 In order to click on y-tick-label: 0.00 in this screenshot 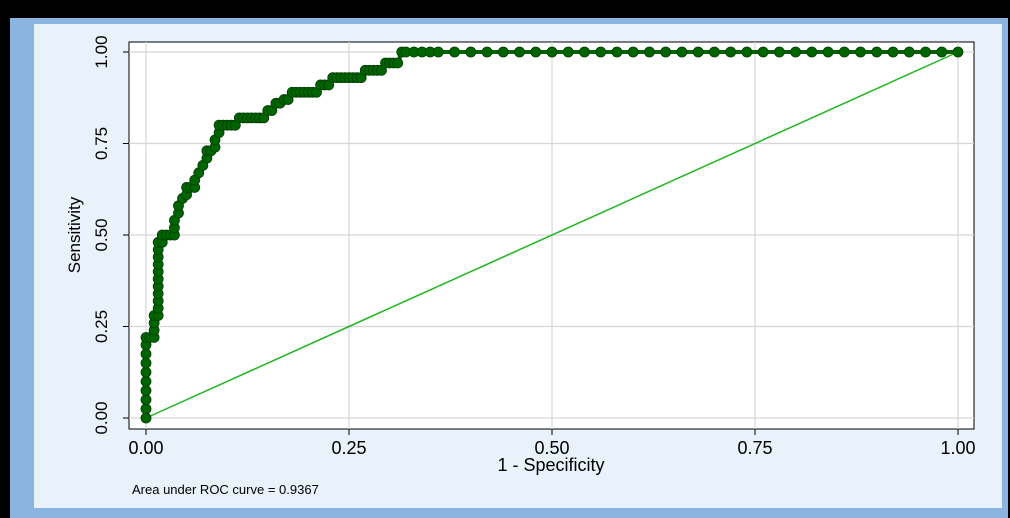, I will do `click(101, 417)`.